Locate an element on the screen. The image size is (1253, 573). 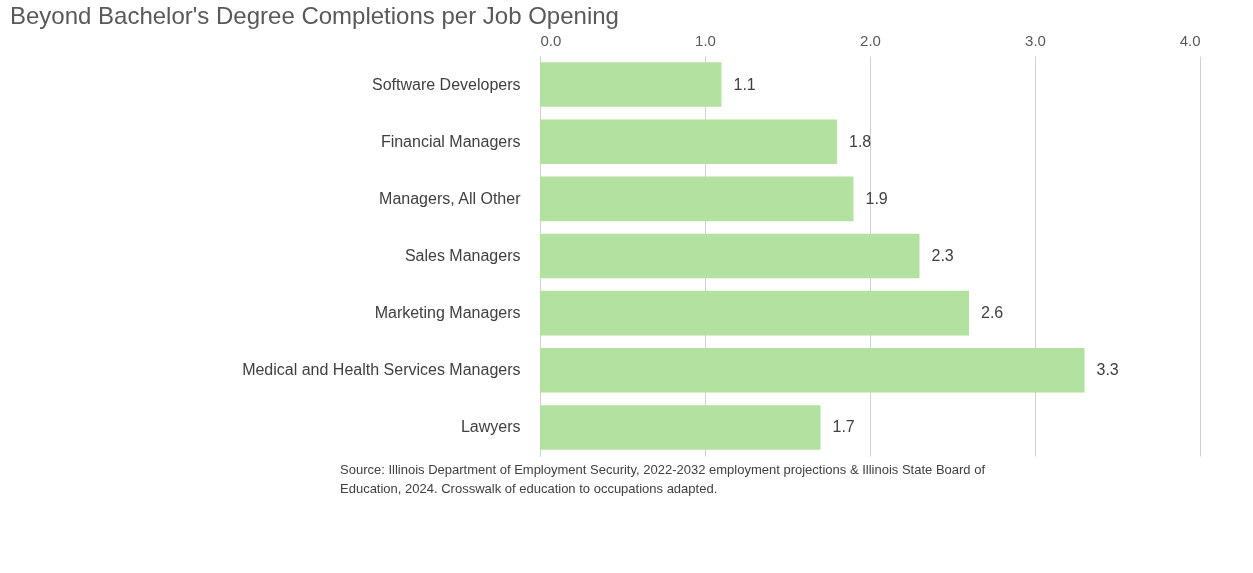
data-label: 3.3 is located at coordinates (1107, 370).